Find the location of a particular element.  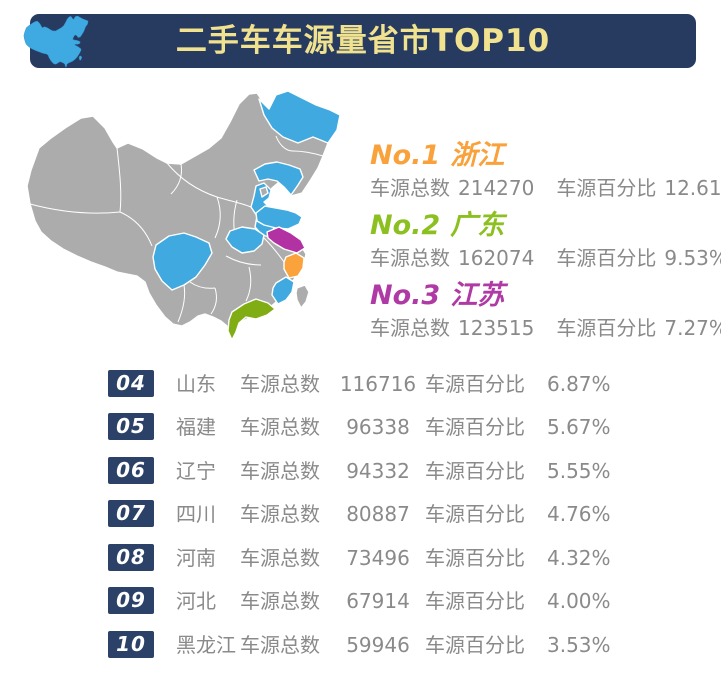

total-value: 94332 is located at coordinates (378, 471).